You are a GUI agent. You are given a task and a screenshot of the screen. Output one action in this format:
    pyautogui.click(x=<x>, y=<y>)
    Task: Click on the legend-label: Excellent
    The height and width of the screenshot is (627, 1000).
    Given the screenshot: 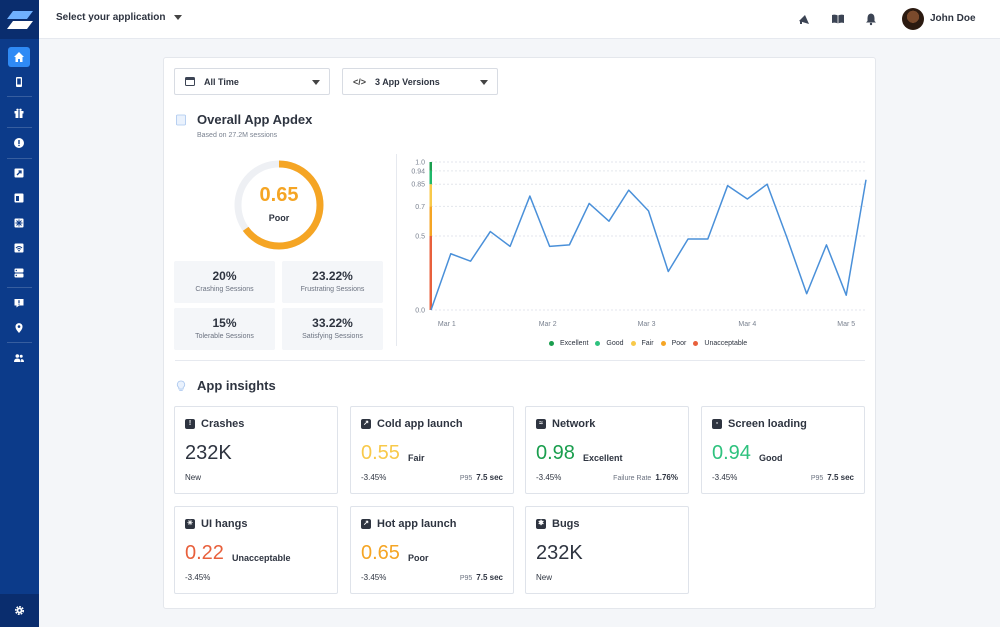 What is the action you would take?
    pyautogui.click(x=574, y=343)
    